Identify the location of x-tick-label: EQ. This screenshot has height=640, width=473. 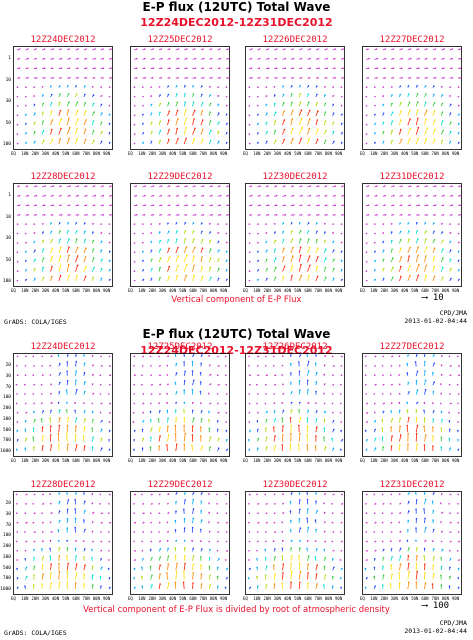
(13, 460).